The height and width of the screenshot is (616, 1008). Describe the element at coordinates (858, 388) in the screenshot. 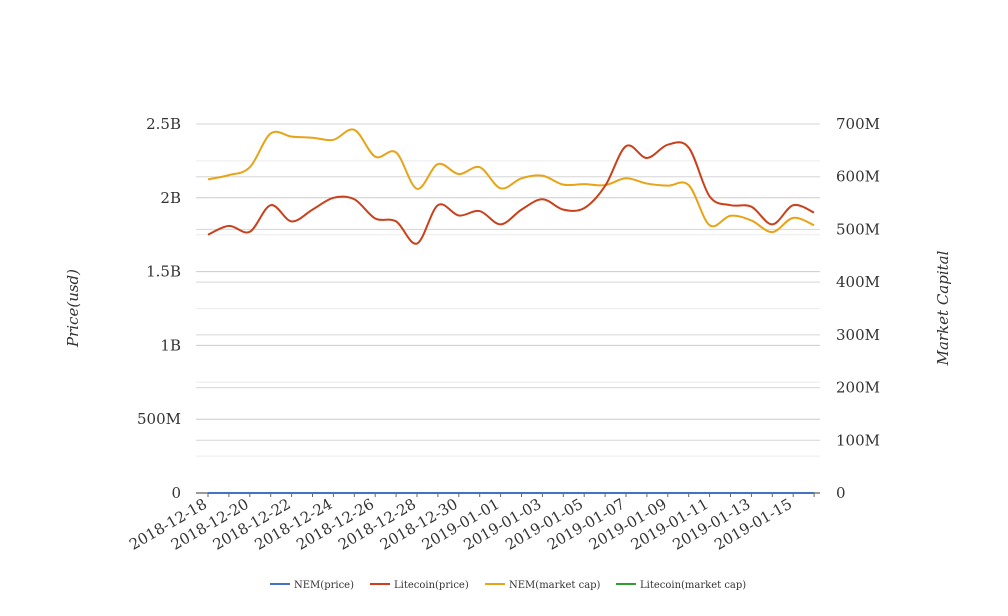

I see `right-y-tick-label: 200M` at that location.